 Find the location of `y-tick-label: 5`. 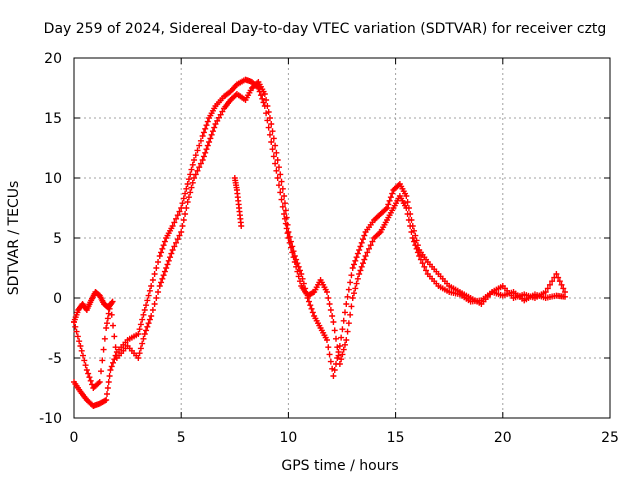

y-tick-label: 5 is located at coordinates (57, 239).